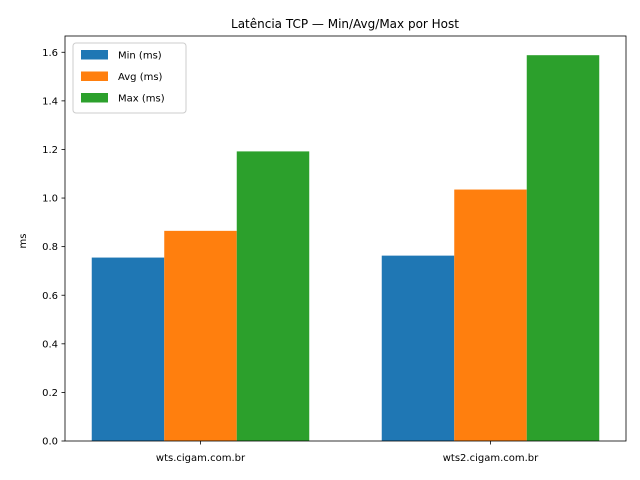 The image size is (640, 480). What do you see at coordinates (50, 393) in the screenshot?
I see `y-tick-label: 0.2` at bounding box center [50, 393].